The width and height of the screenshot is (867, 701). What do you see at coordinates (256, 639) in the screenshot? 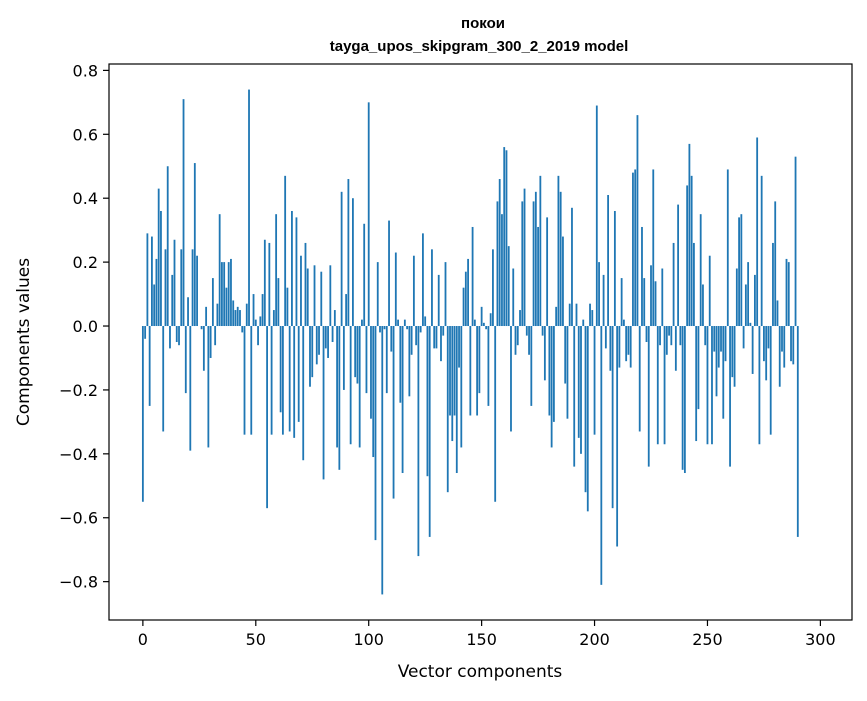
I see `x-tick-label: 50` at bounding box center [256, 639].